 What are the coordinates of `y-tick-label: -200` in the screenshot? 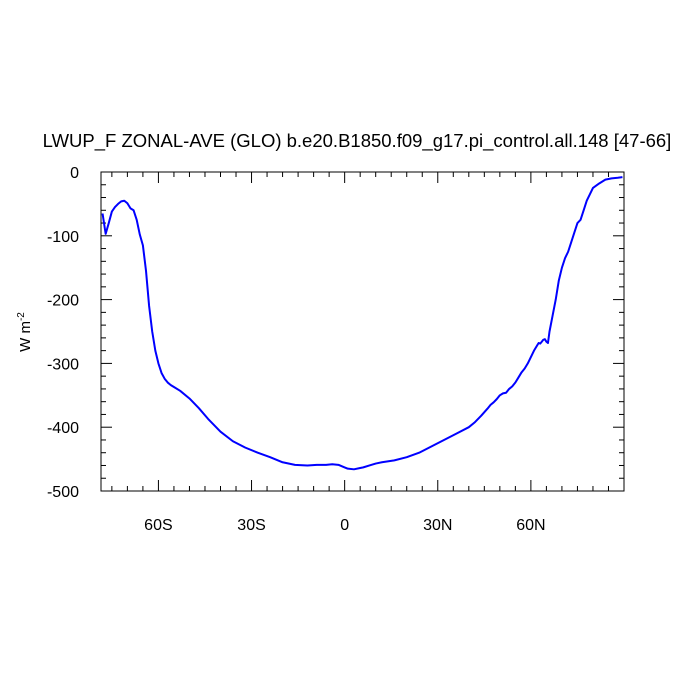 It's located at (63, 301).